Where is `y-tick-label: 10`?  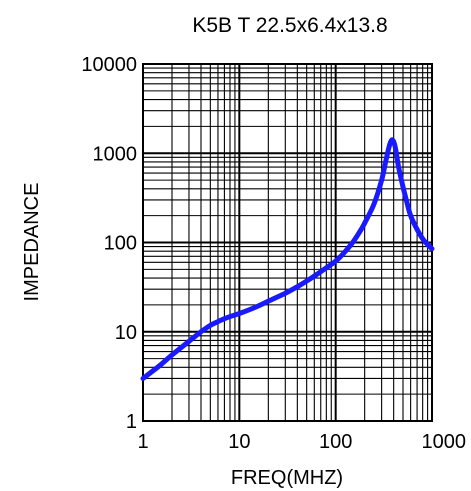
y-tick-label: 10 is located at coordinates (126, 333).